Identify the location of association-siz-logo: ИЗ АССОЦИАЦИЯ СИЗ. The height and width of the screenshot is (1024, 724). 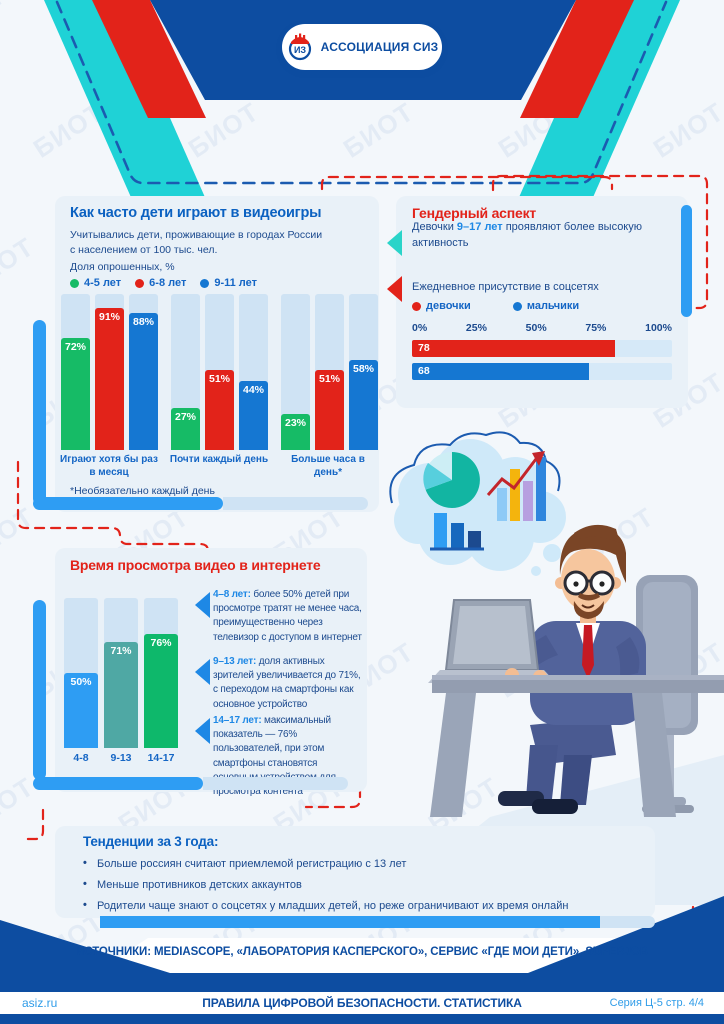
(362, 47).